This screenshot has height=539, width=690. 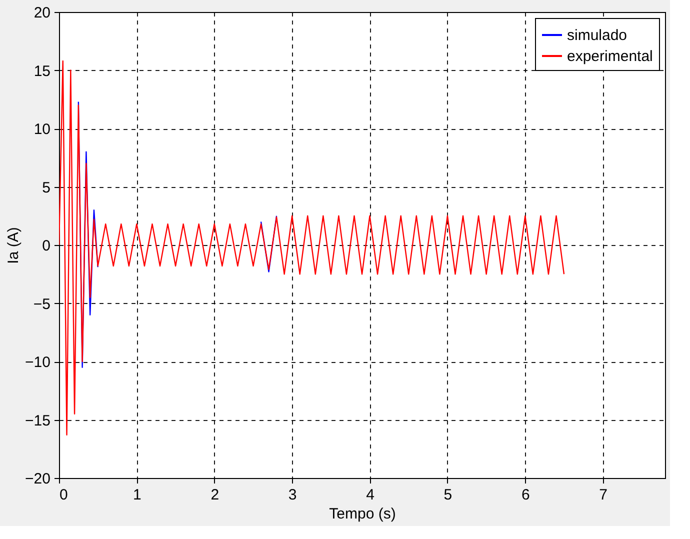 What do you see at coordinates (37, 479) in the screenshot?
I see `y-tick-label: −20` at bounding box center [37, 479].